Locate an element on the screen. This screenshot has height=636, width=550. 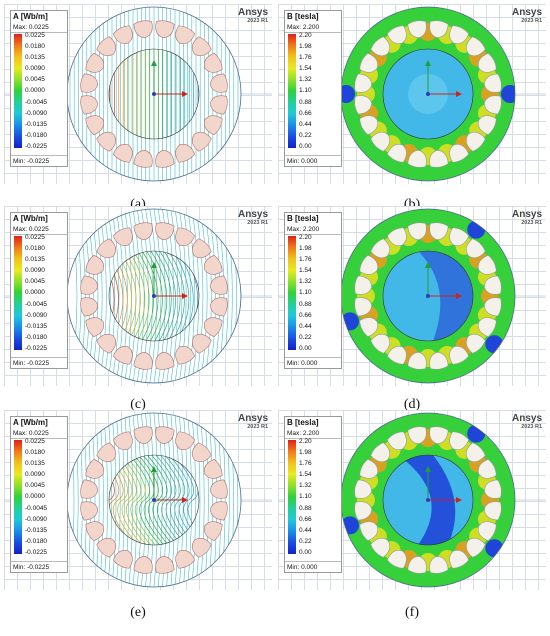
legend-tick-label: -0.0225 is located at coordinates (36, 348).